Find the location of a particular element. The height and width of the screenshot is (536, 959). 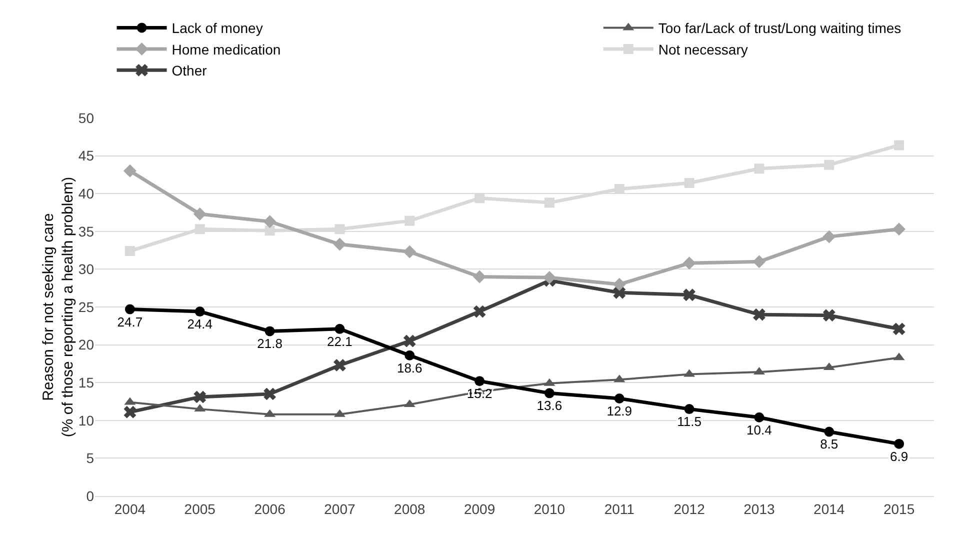

data-label: 11.5 is located at coordinates (689, 422).